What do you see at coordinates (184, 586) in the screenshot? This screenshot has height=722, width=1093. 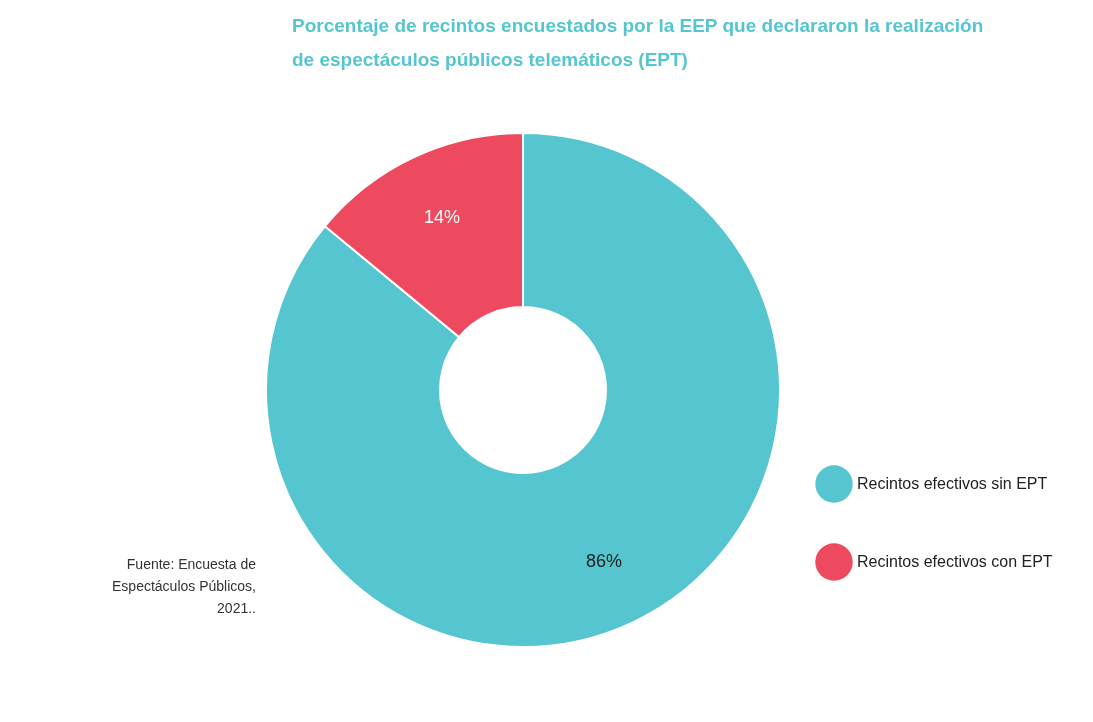 I see `source-note: Fuente: Encuesta de Espectáculos Públicos, 2021..` at bounding box center [184, 586].